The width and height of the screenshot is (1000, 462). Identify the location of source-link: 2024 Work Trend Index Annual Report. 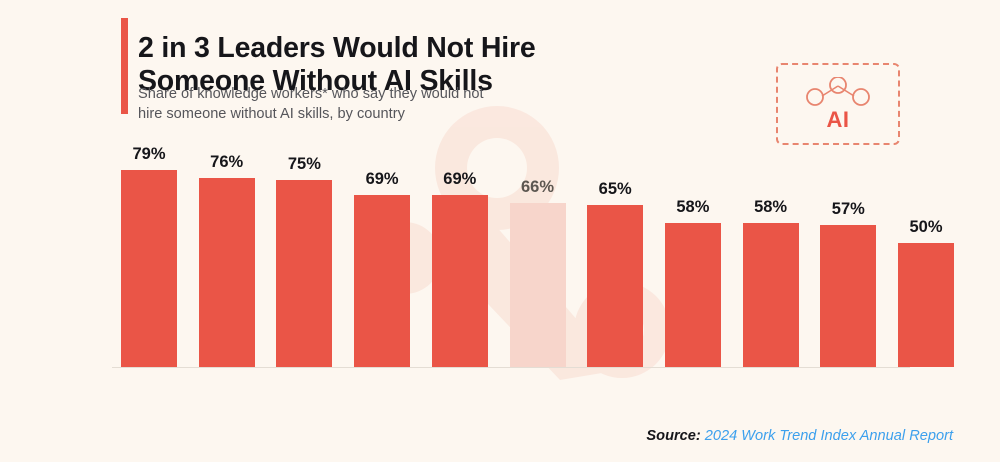
(828, 436).